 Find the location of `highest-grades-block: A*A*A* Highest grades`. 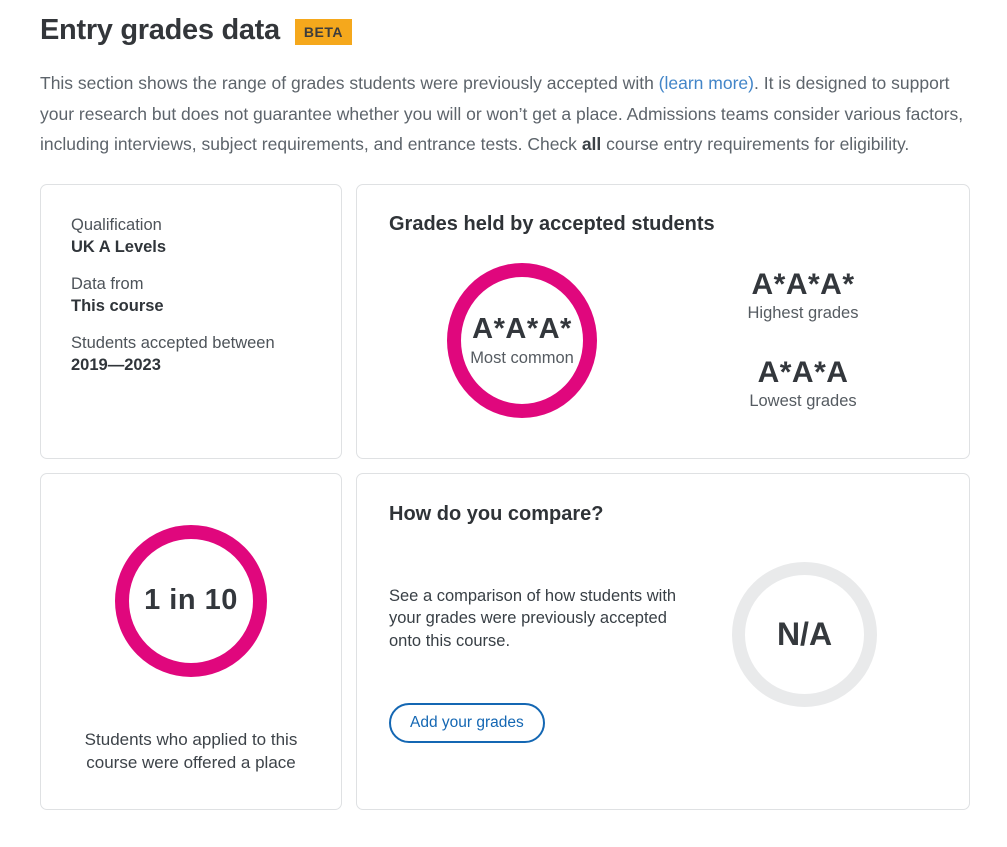

highest-grades-block: A*A*A* Highest grades is located at coordinates (803, 295).